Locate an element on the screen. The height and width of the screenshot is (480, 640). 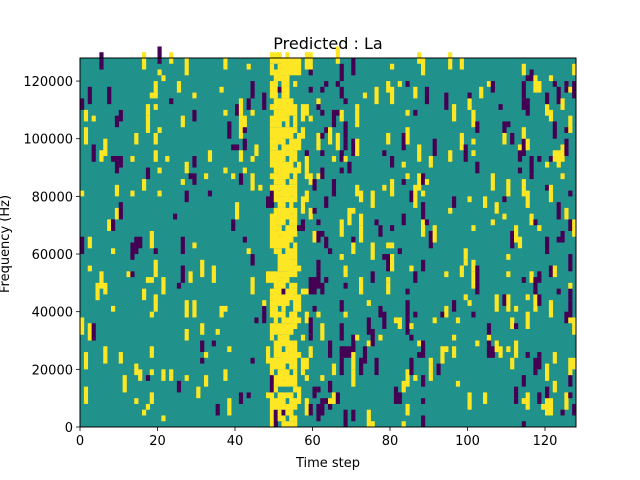
x-tick-label: 120 is located at coordinates (545, 441).